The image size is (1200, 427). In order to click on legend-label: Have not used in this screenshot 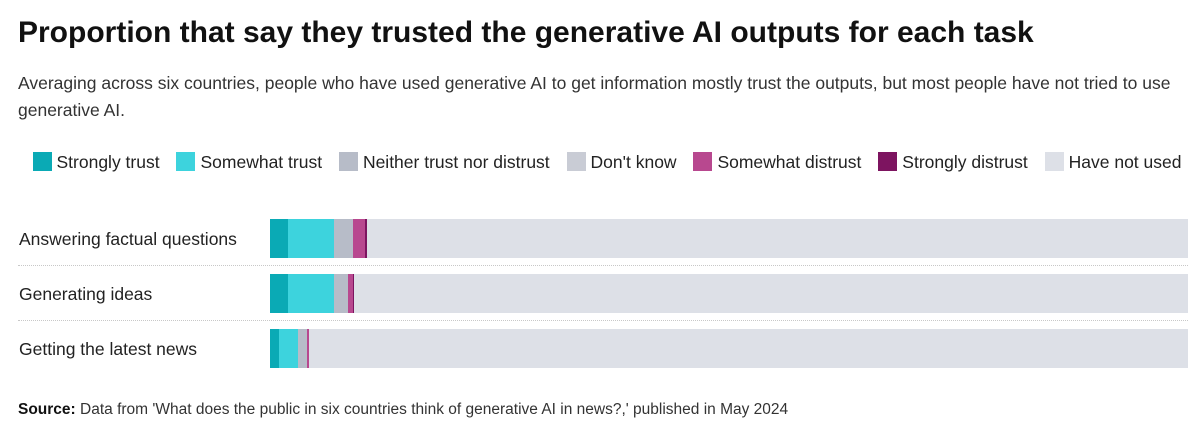, I will do `click(1125, 162)`.